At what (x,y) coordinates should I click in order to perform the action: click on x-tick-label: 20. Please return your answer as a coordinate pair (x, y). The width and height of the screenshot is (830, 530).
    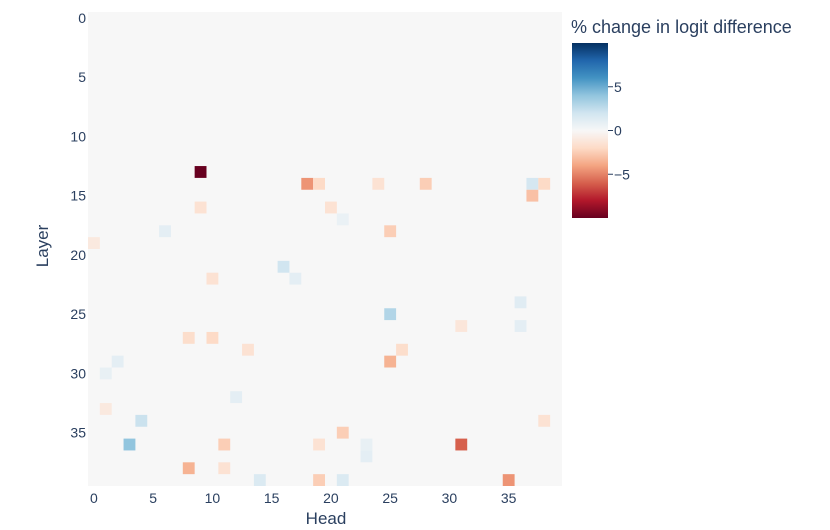
    Looking at the image, I should click on (331, 498).